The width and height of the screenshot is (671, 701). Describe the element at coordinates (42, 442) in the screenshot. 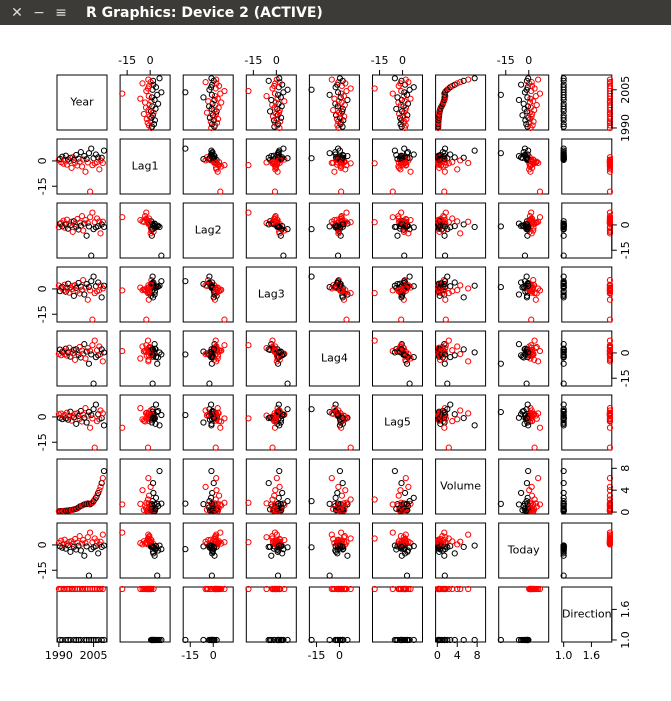

I see `left-tick-label: -15` at that location.